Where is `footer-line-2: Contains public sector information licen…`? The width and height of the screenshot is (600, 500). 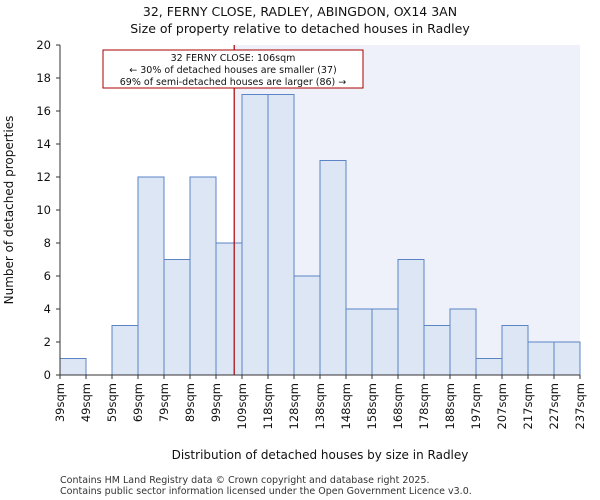 footer-line-2: Contains public sector information licen… is located at coordinates (266, 491).